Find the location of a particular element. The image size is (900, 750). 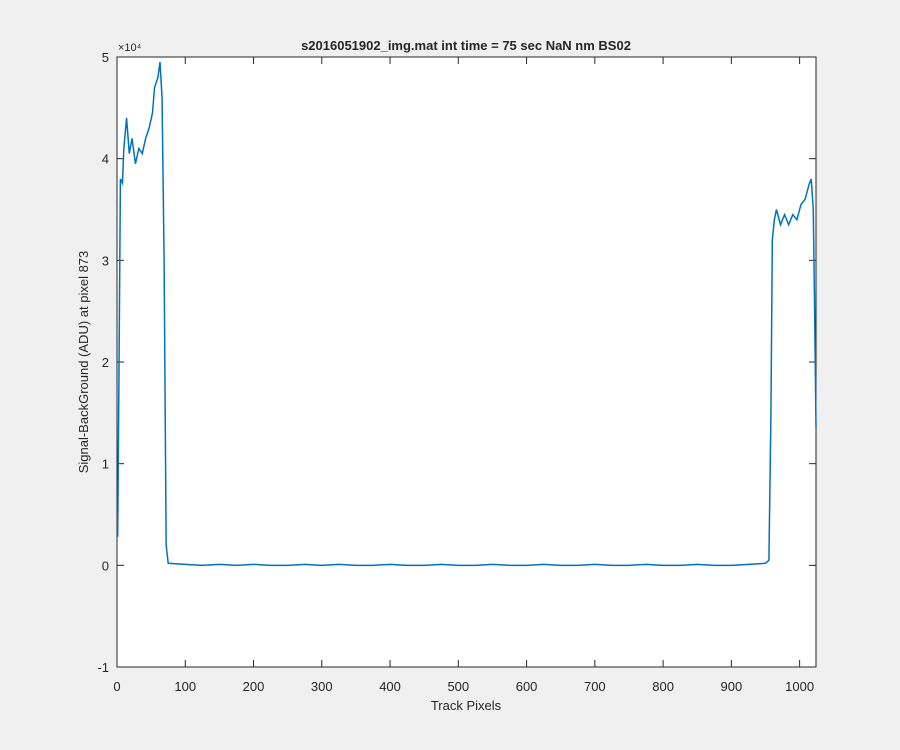

y-tick-label: 0 is located at coordinates (105, 565).